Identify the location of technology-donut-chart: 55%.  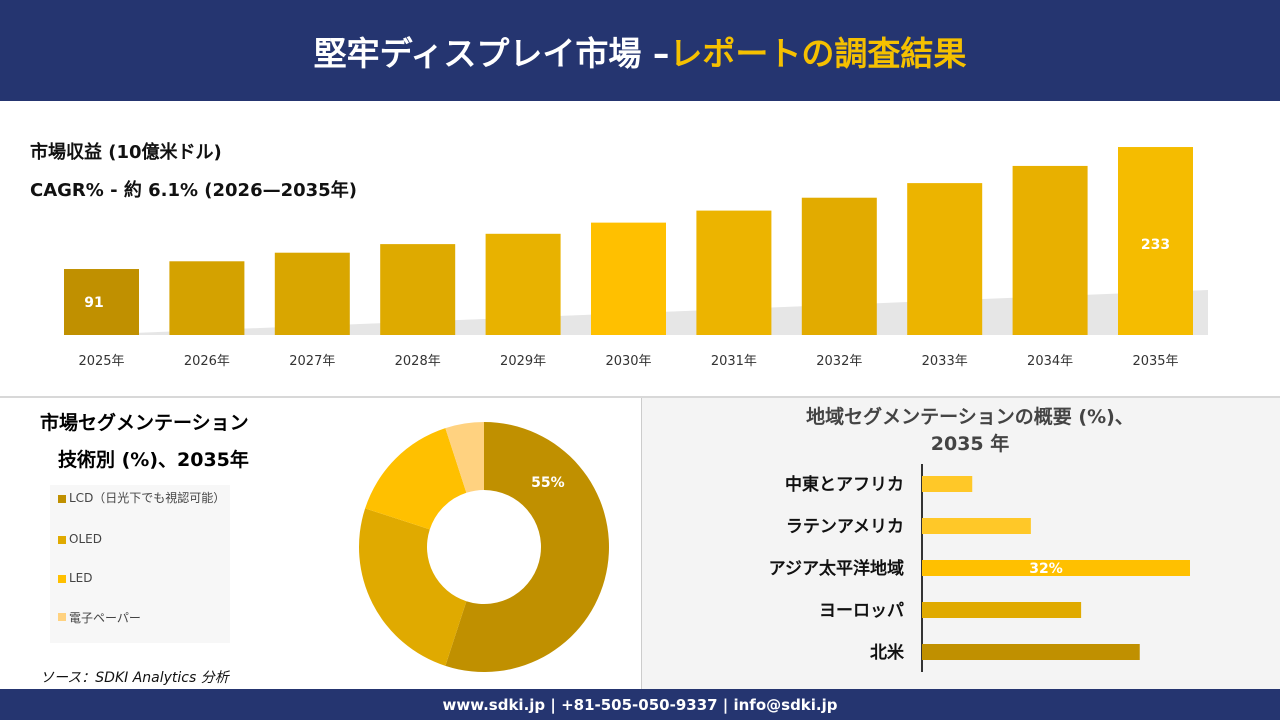
(484, 547).